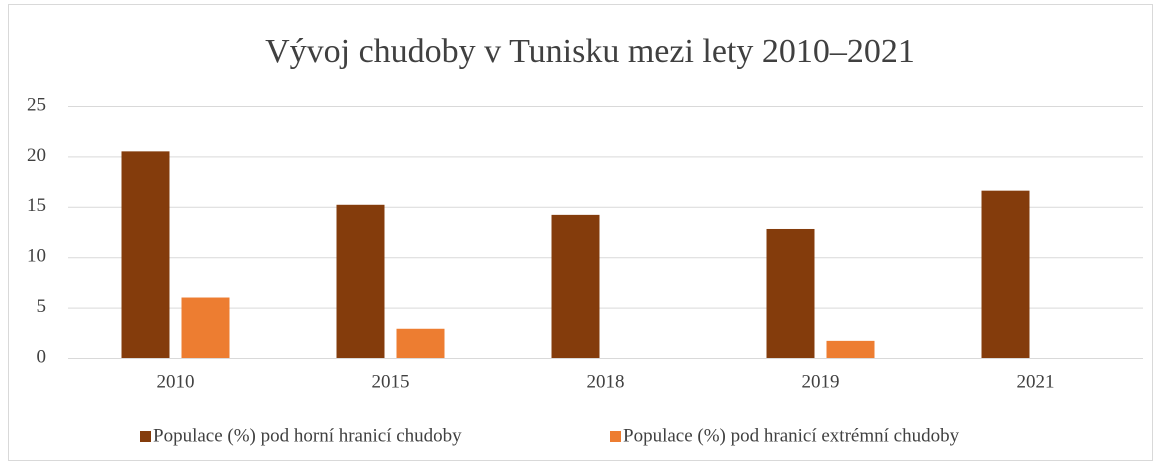 Image resolution: width=1161 pixels, height=466 pixels. What do you see at coordinates (42, 306) in the screenshot?
I see `y-tick-label: 5` at bounding box center [42, 306].